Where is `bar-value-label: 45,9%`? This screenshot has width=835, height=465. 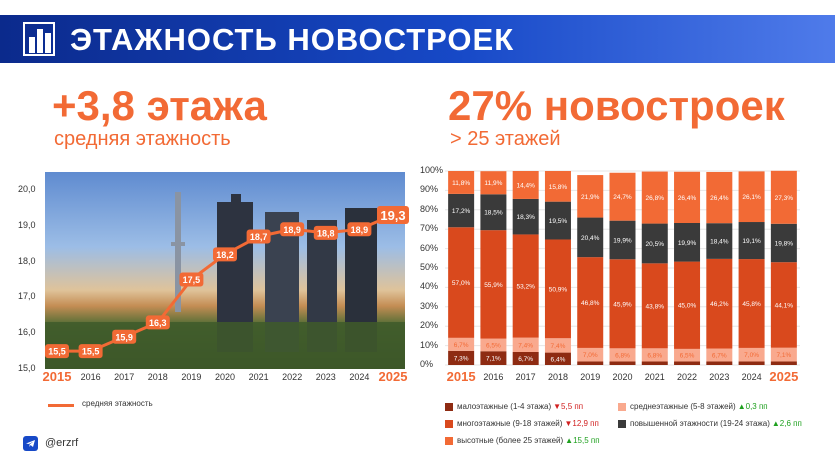 bar-value-label: 45,9% is located at coordinates (622, 304).